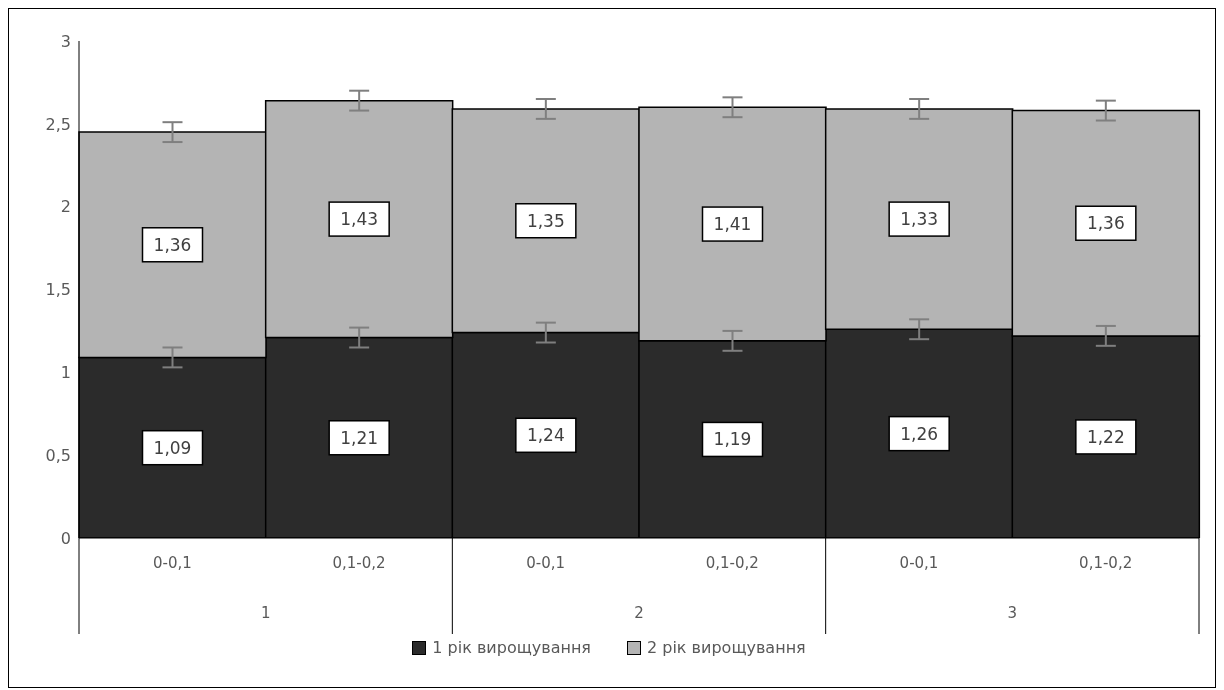 This screenshot has width=1224, height=690. I want to click on y-tick-label: 2, so click(65, 207).